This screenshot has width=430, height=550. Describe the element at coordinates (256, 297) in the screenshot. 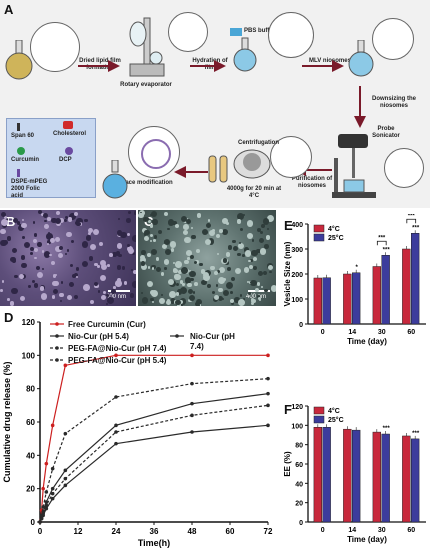

I see `scale-label-c: 400 nm` at that location.